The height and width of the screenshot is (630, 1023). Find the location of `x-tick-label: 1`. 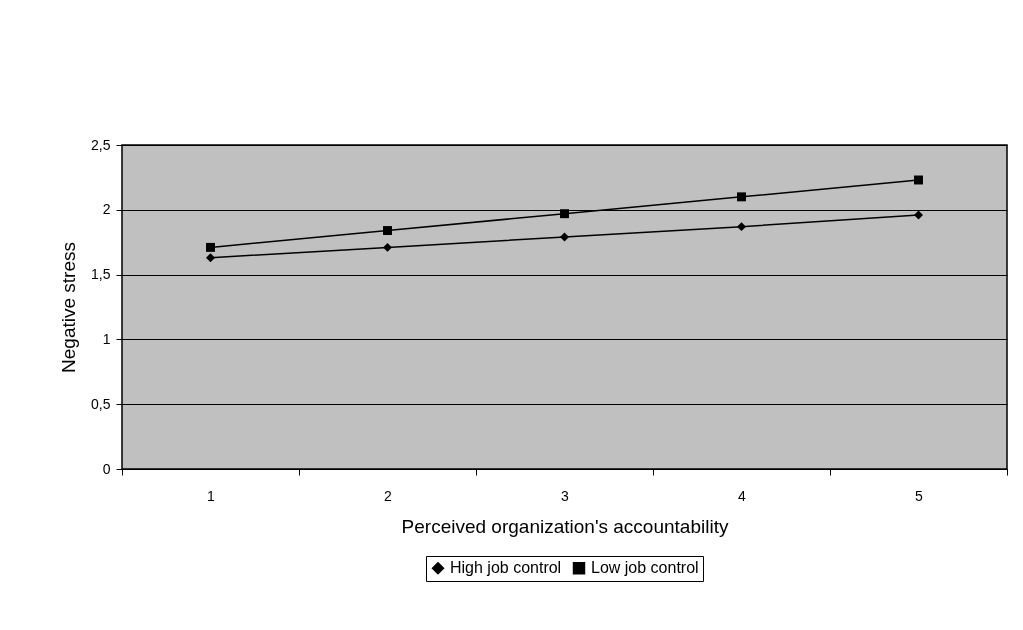

x-tick-label: 1 is located at coordinates (211, 495).